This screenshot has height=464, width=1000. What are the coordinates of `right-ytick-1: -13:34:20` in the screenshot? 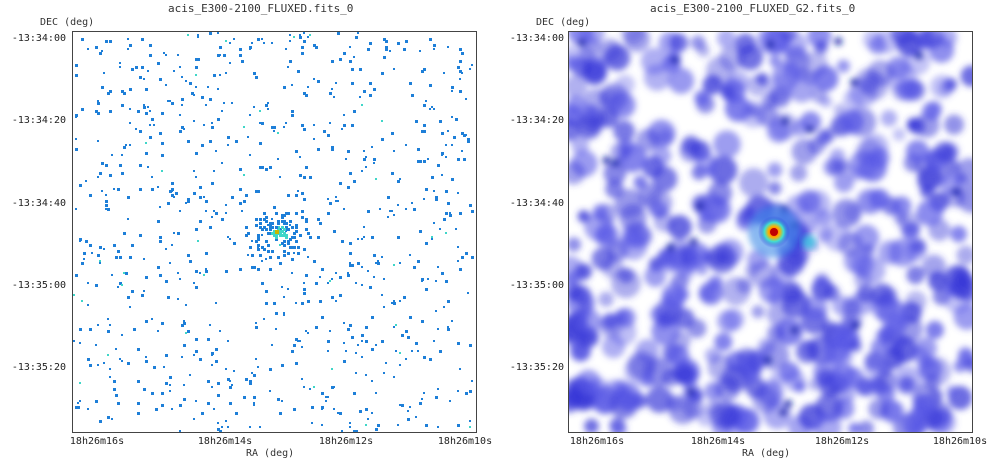 It's located at (536, 120).